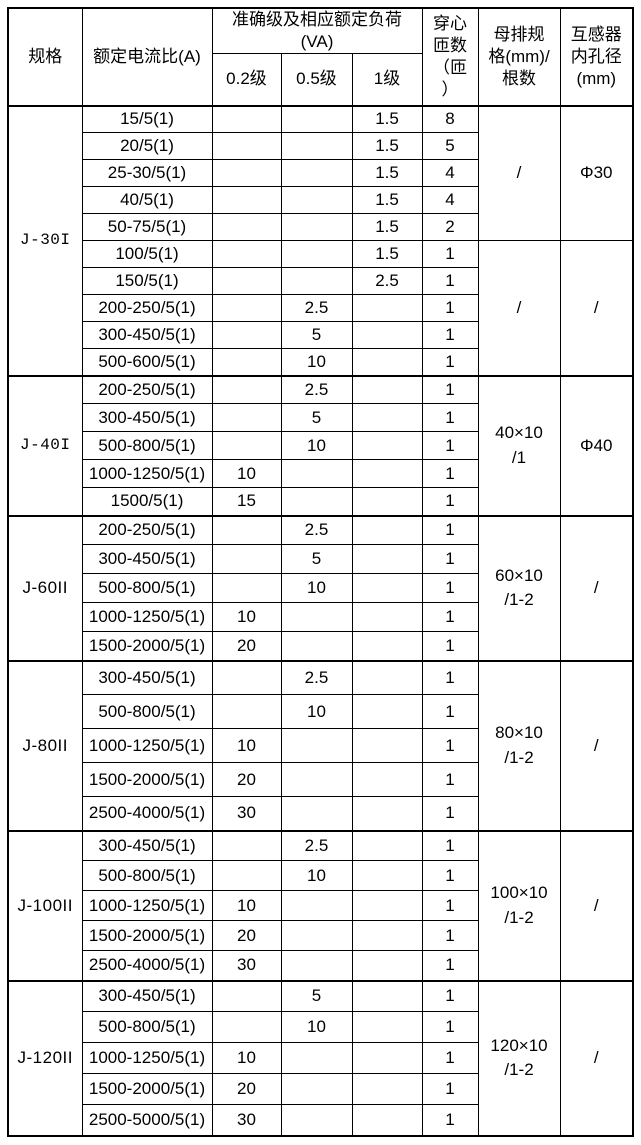 The width and height of the screenshot is (641, 1145). Describe the element at coordinates (450, 227) in the screenshot. I see `turns-cell: 2` at that location.